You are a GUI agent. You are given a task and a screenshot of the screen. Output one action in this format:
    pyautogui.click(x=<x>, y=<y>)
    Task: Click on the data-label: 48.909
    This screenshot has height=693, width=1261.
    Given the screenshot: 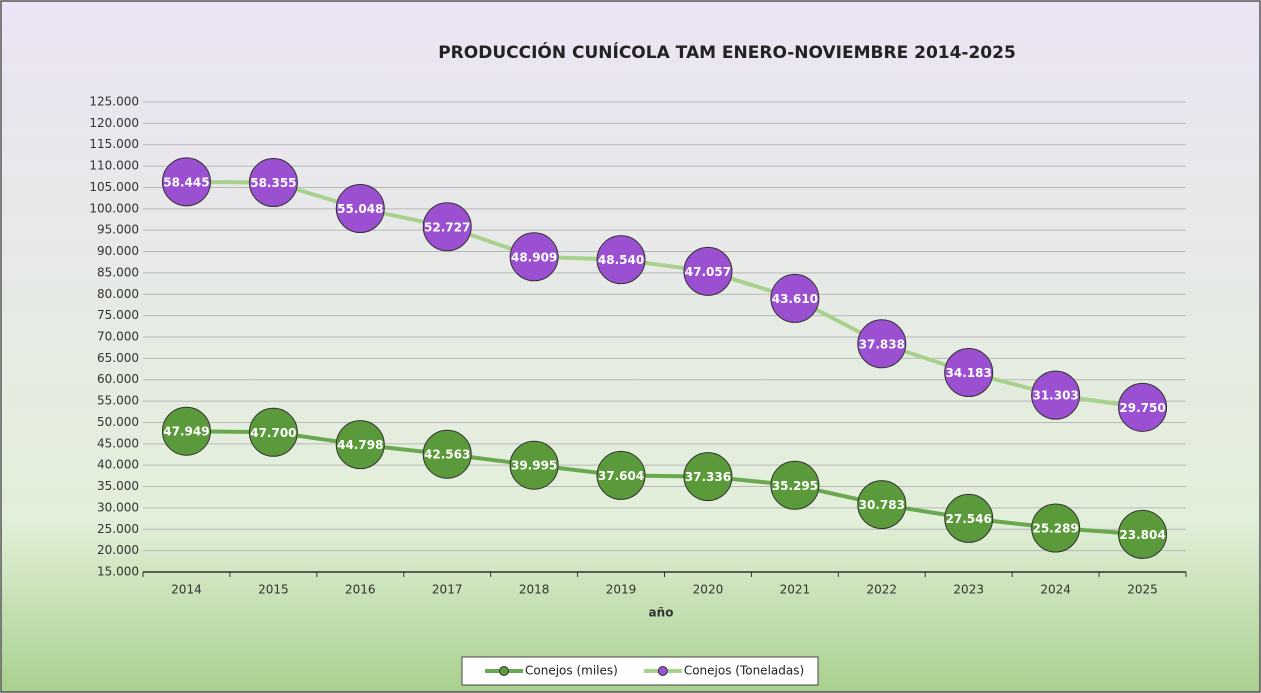 What is the action you would take?
    pyautogui.click(x=534, y=257)
    